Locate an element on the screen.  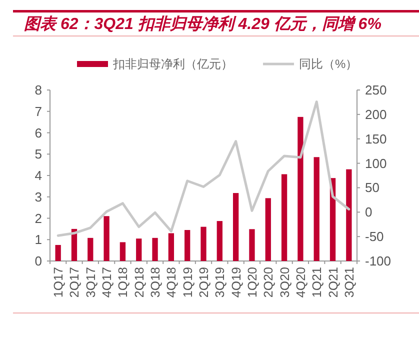
y-tick-label: 3 is located at coordinates (38, 196).